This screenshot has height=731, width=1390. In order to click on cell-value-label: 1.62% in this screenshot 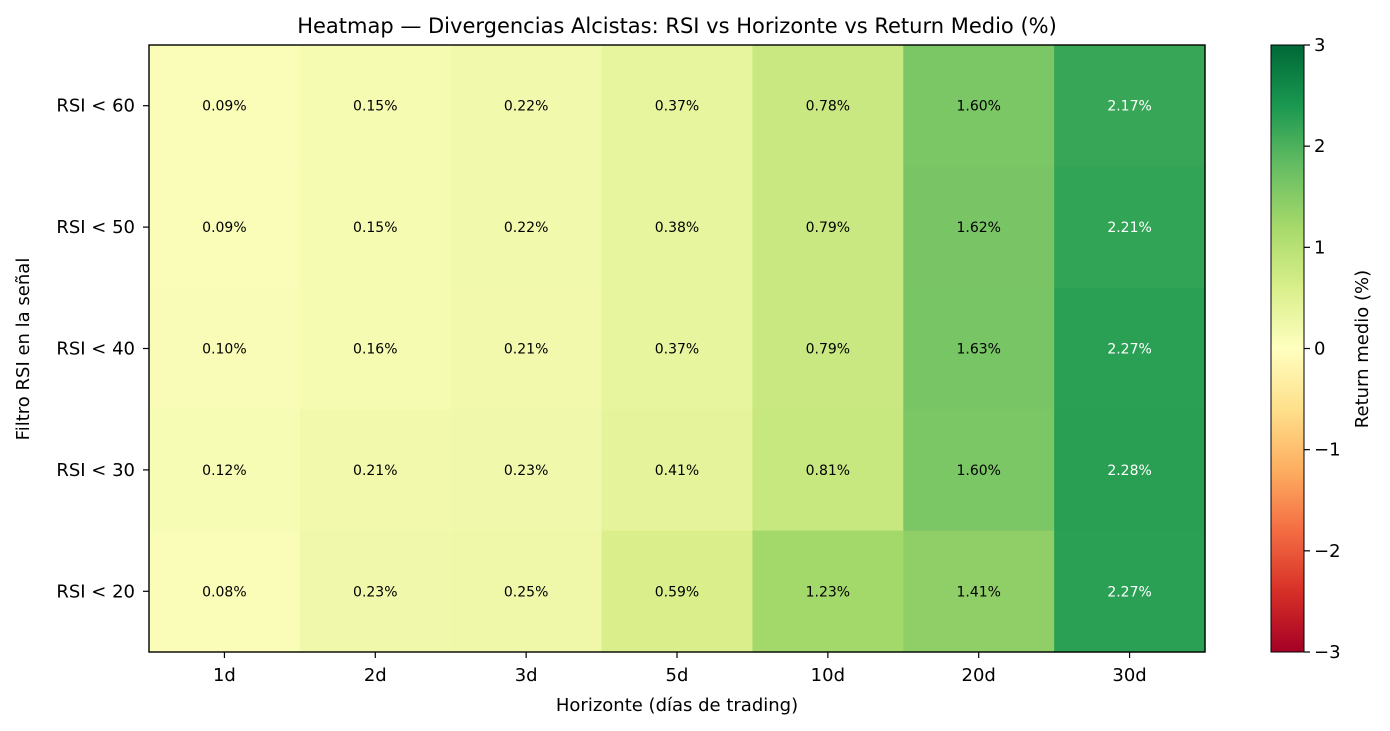, I will do `click(978, 228)`.